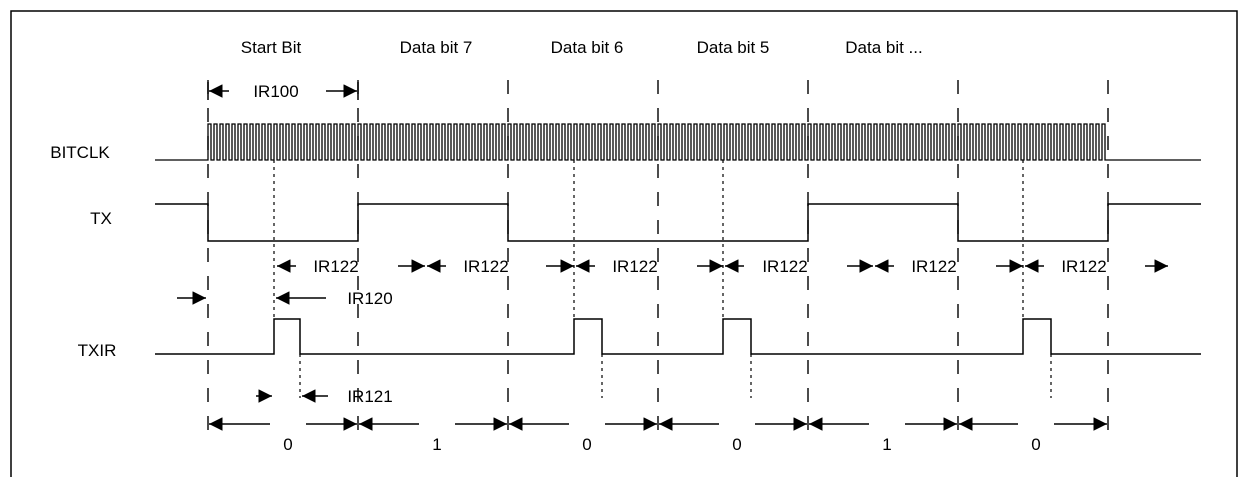  I want to click on header-label-data-bit-6: Data bit 6, so click(587, 47).